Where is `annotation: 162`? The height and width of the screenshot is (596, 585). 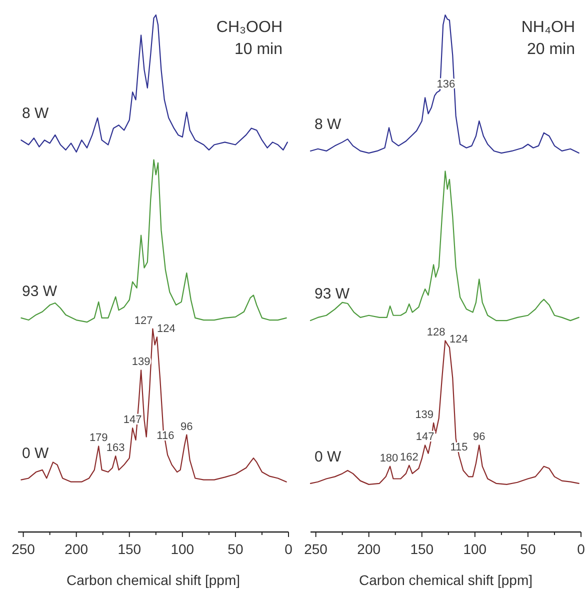 annotation: 162 is located at coordinates (409, 457).